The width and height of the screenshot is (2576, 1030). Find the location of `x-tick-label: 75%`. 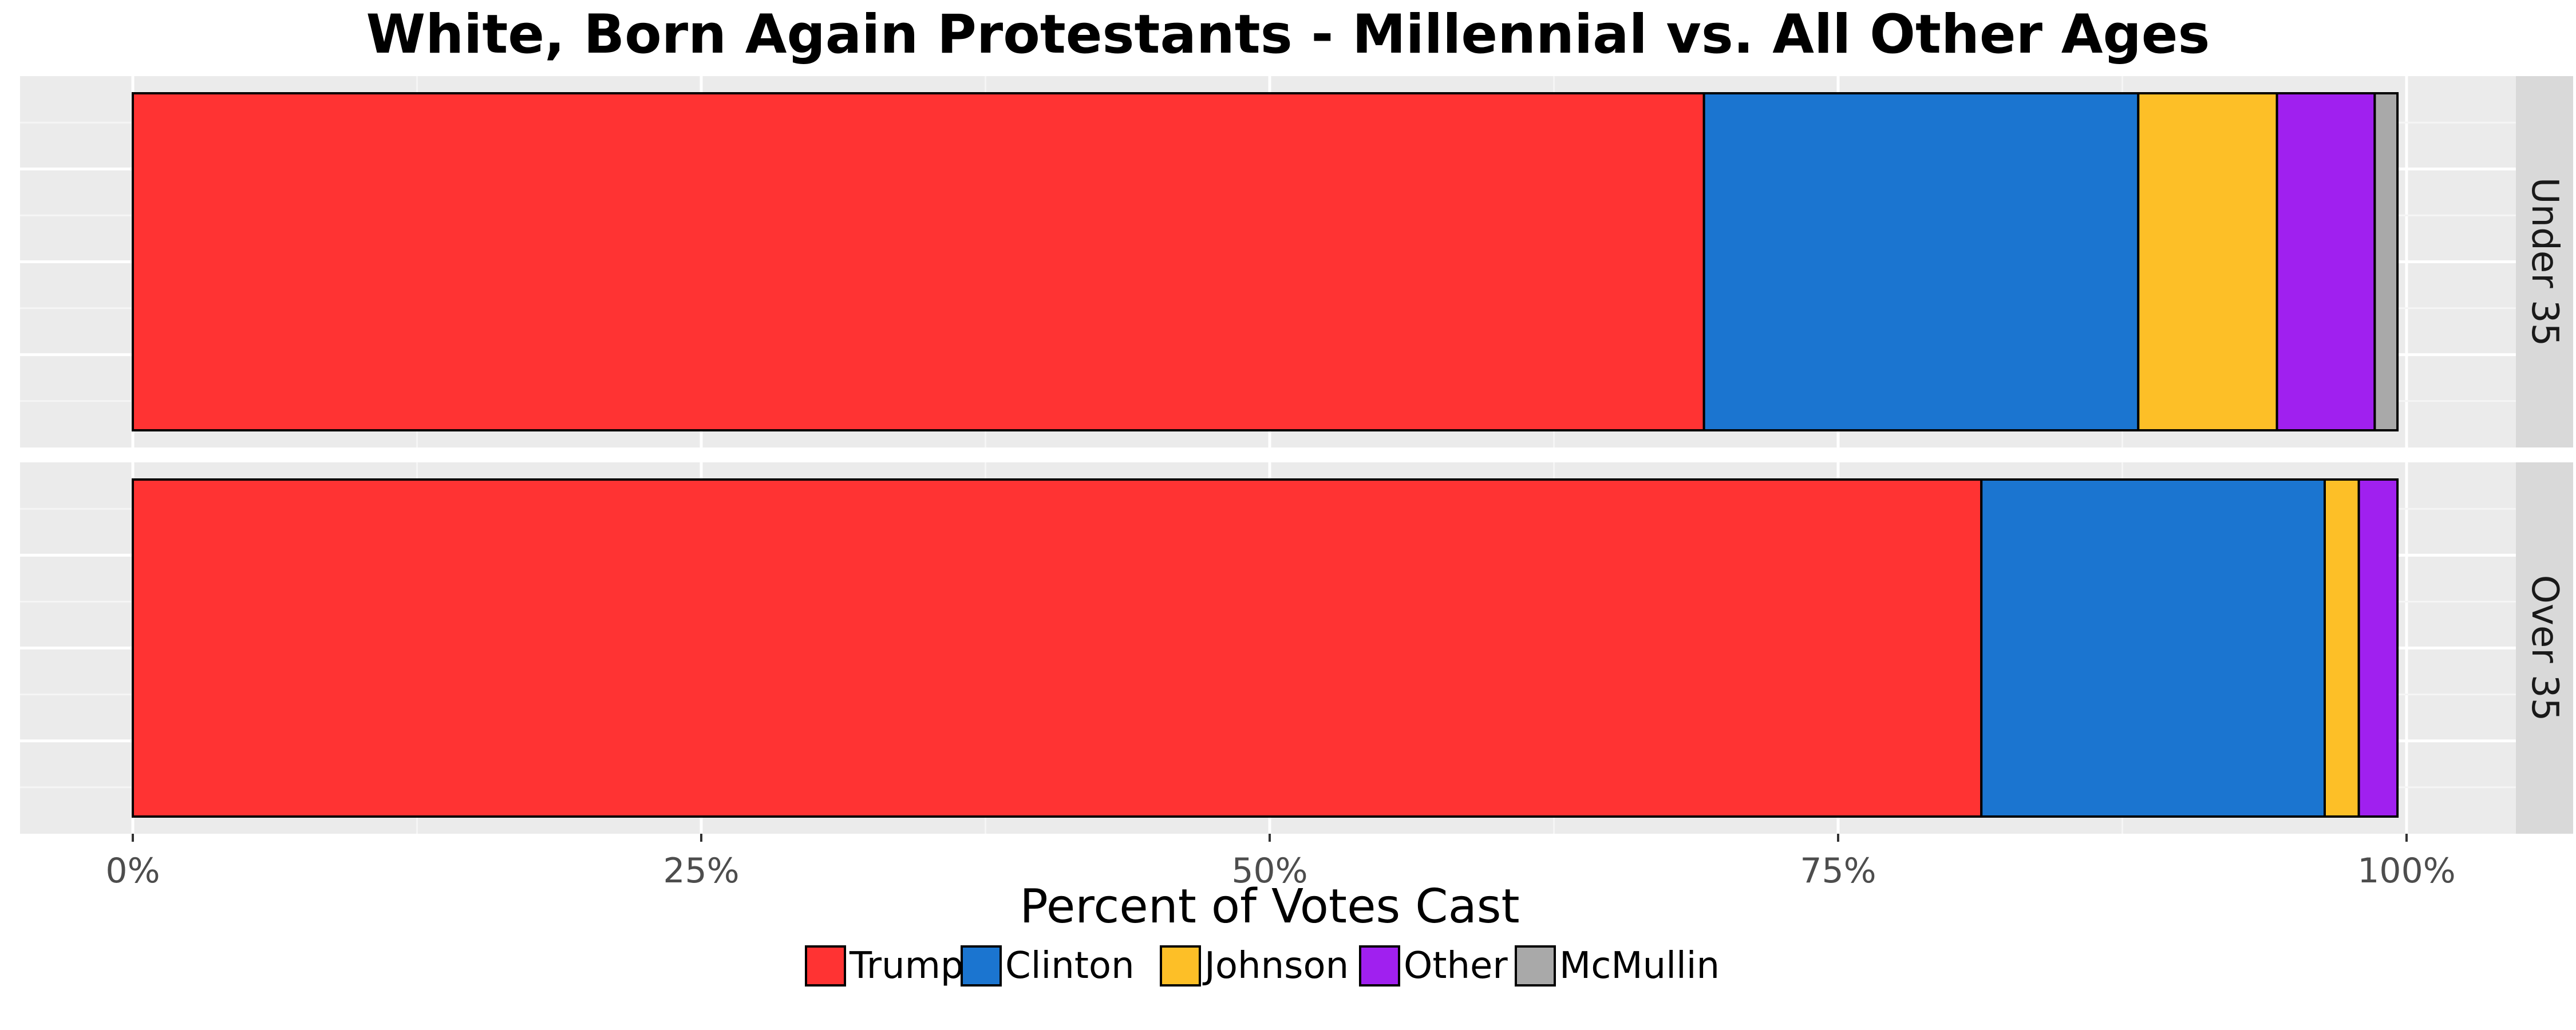

x-tick-label: 75% is located at coordinates (1838, 871).